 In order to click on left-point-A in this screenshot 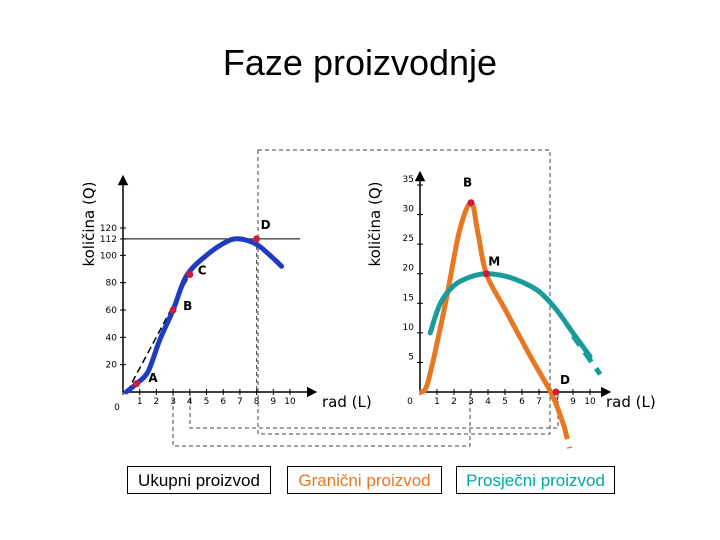, I will do `click(136, 384)`.